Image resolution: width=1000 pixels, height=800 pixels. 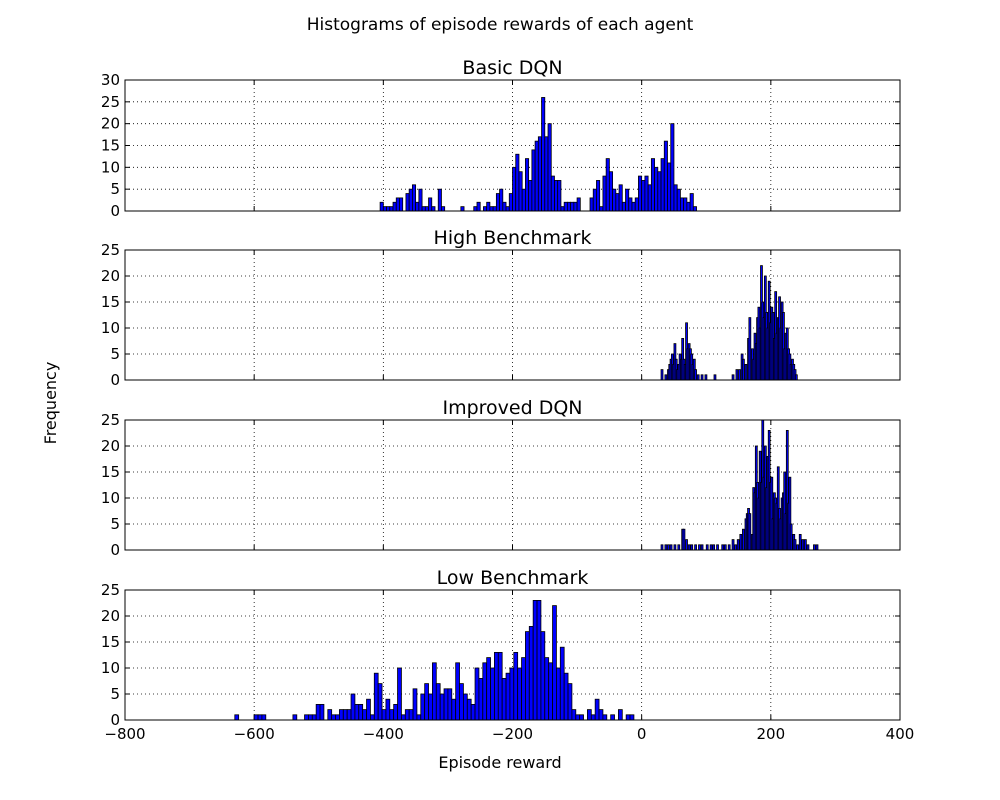 I want to click on y-tick-label: 5, so click(x=115, y=189).